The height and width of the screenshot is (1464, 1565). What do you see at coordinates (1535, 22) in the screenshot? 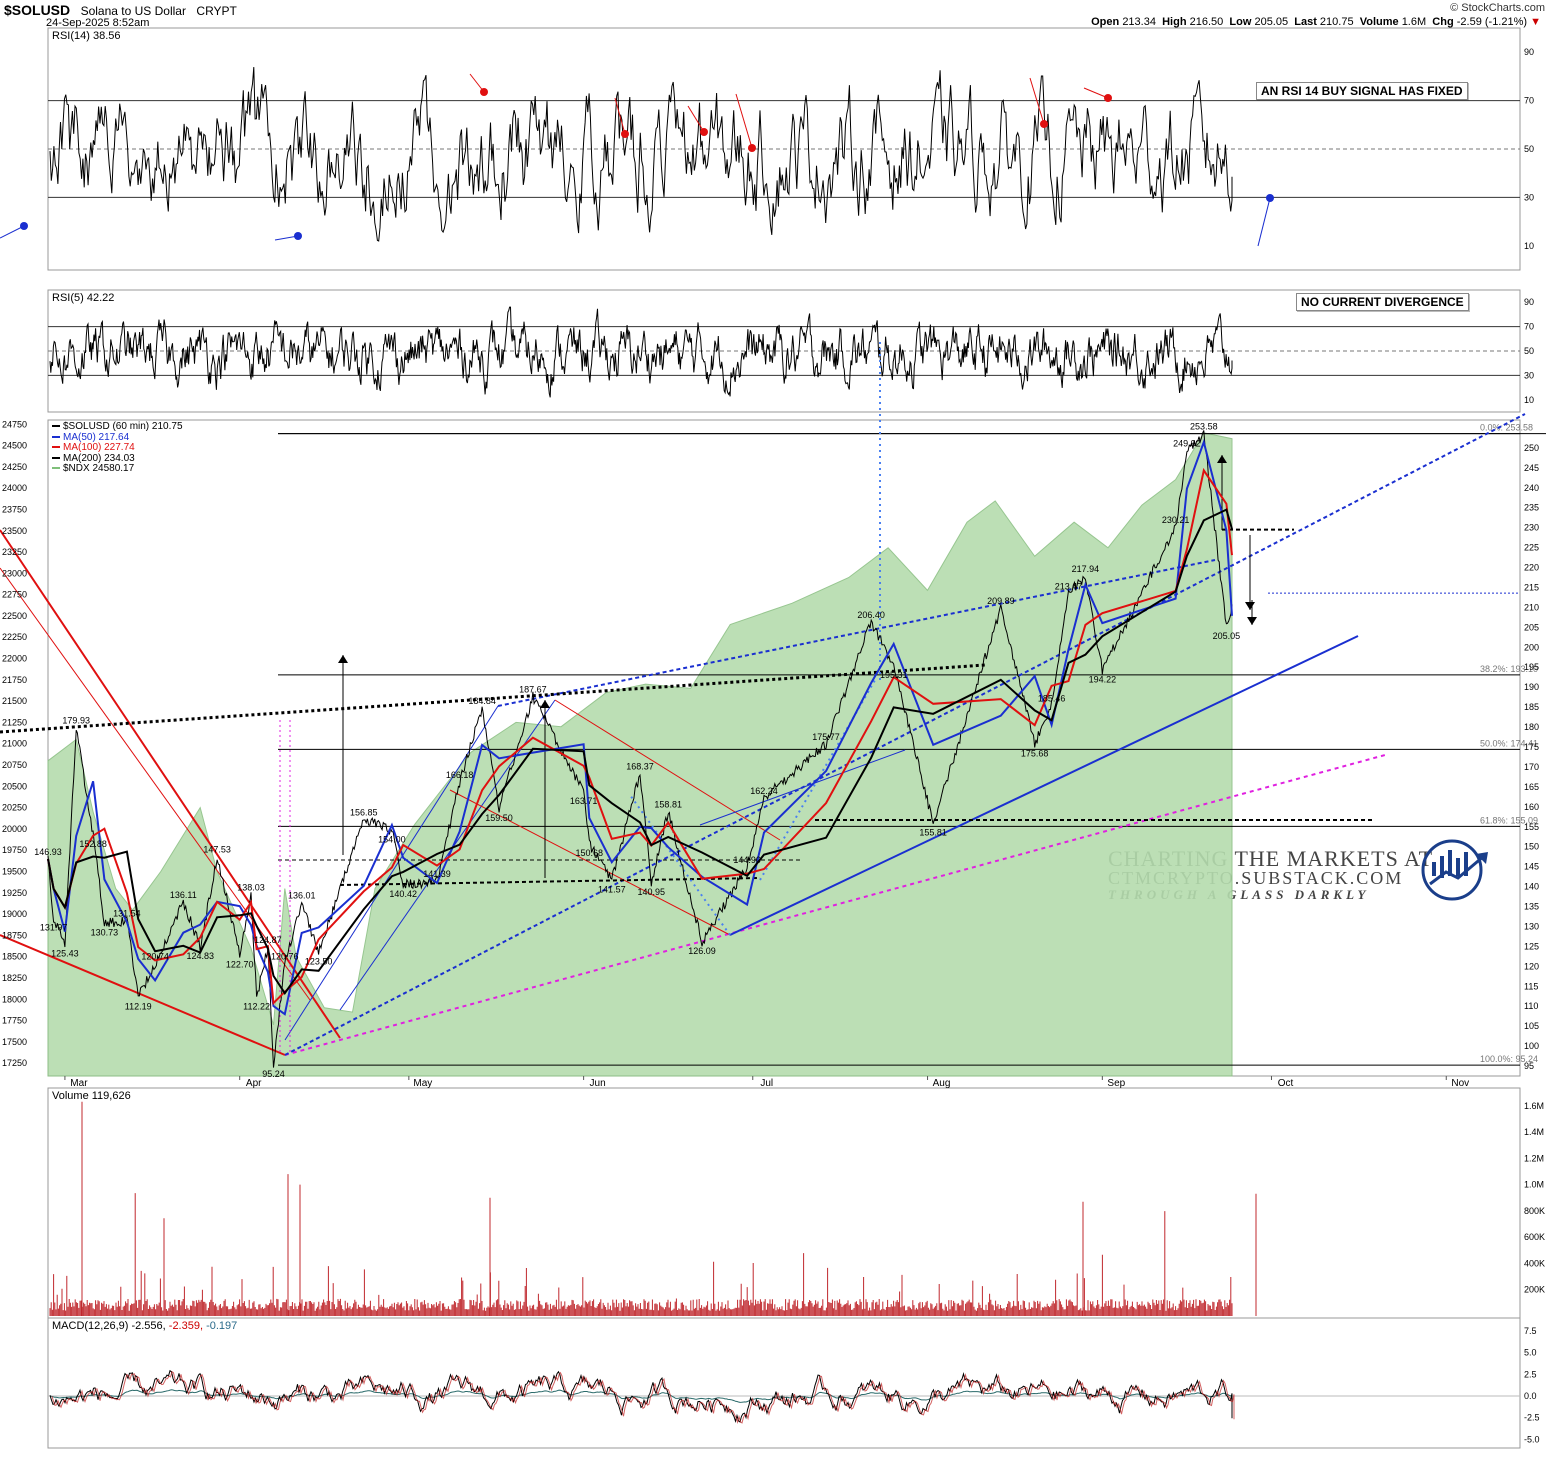
I see `down-arrow-icon: ▼` at bounding box center [1535, 22].